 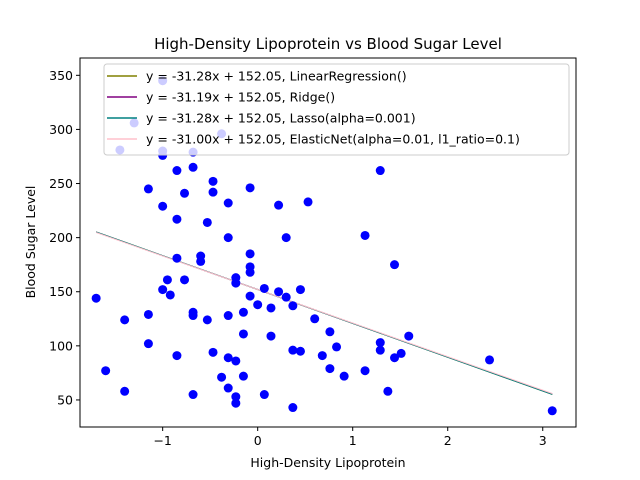 I want to click on x-axis-label: High-Density Lipoprotein, so click(x=327, y=462).